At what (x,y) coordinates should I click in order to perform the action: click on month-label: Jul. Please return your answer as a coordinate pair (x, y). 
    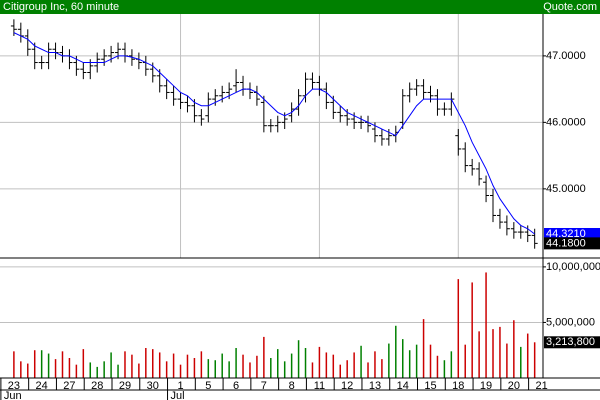
    Looking at the image, I should click on (178, 395).